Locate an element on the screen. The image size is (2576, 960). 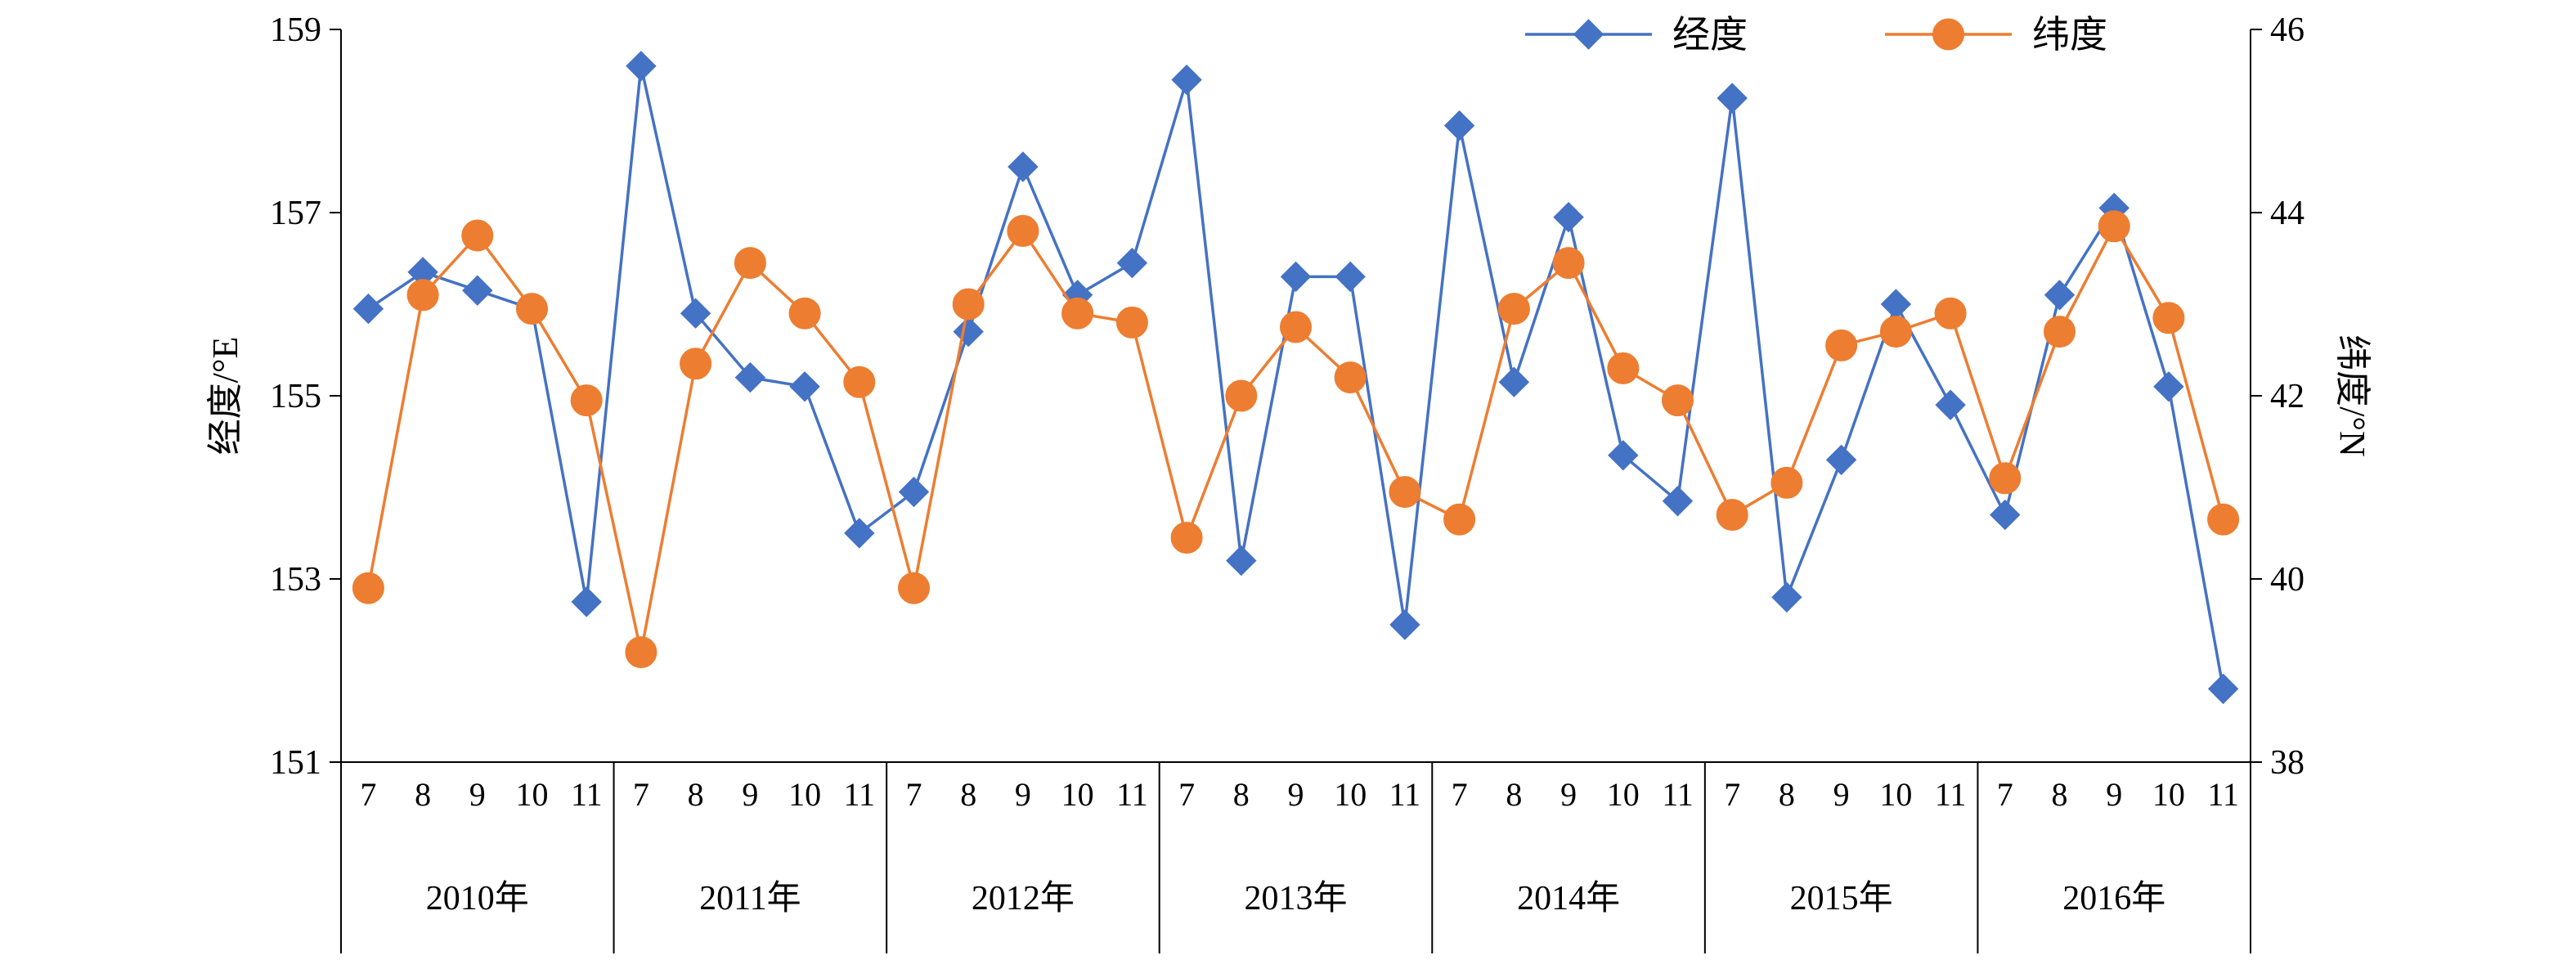
right-axis-tick-label: 38 is located at coordinates (2287, 763).